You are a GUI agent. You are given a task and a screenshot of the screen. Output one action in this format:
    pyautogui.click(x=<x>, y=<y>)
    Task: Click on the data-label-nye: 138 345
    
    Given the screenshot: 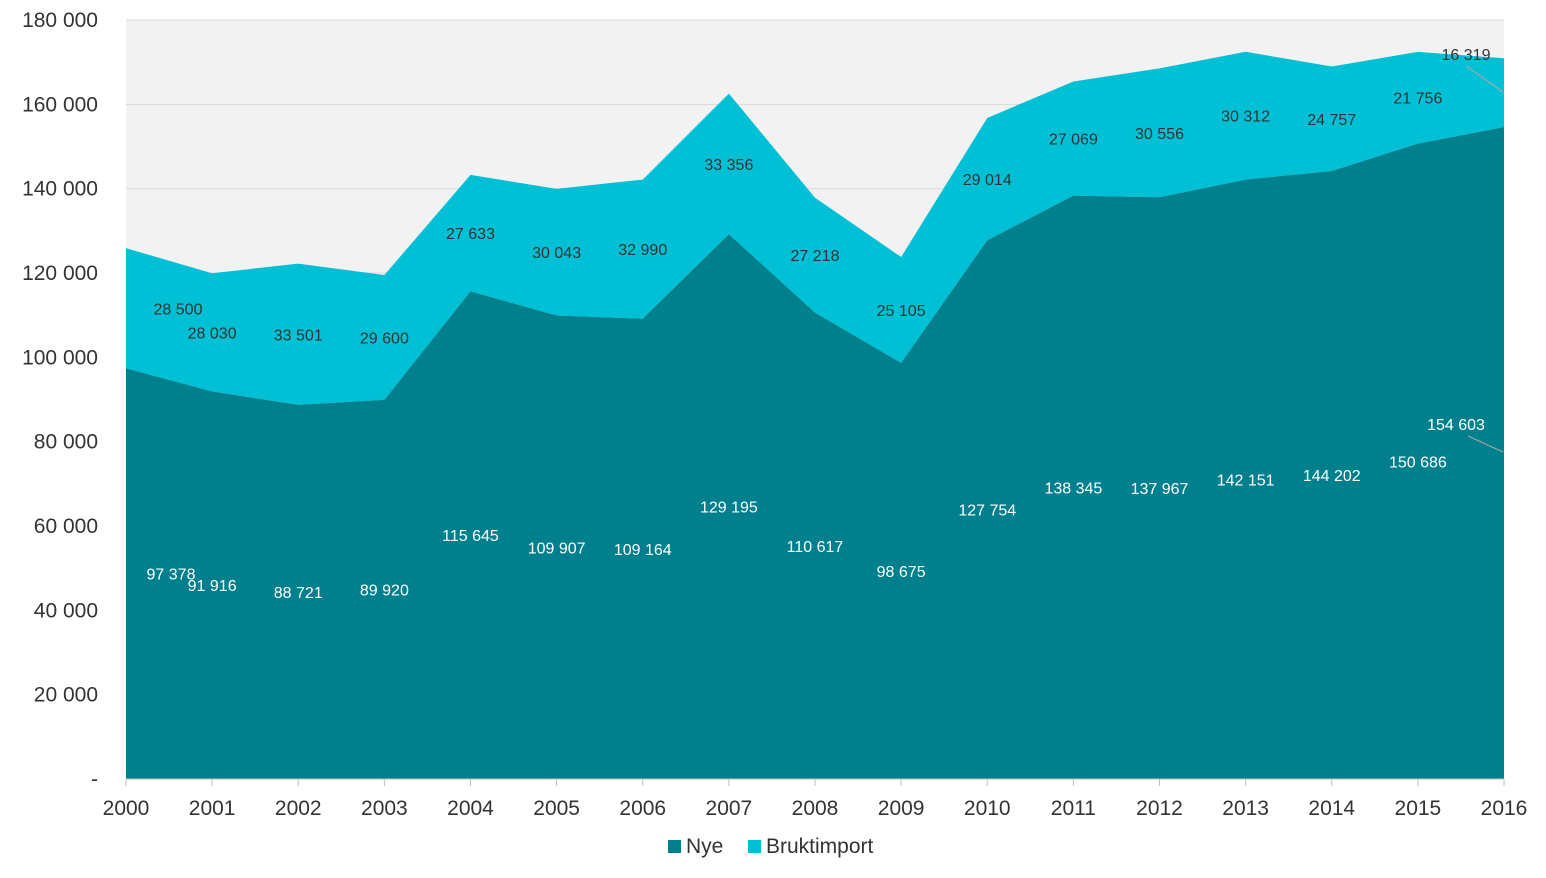 What is the action you would take?
    pyautogui.click(x=1073, y=488)
    